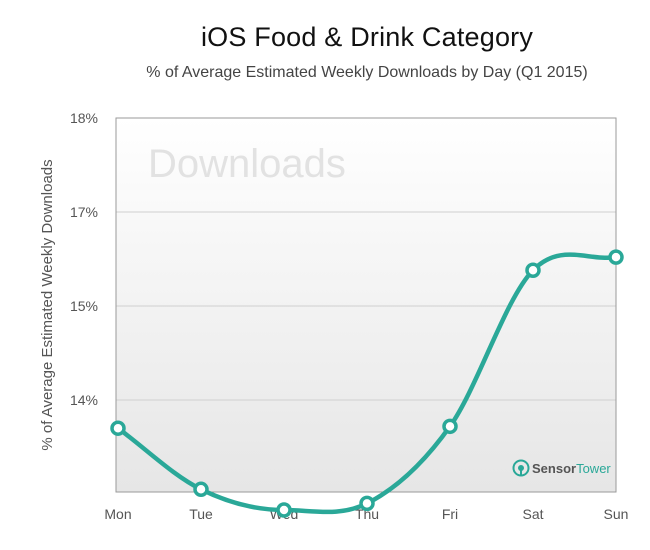 The width and height of the screenshot is (650, 550). I want to click on data-point-tue, so click(201, 489).